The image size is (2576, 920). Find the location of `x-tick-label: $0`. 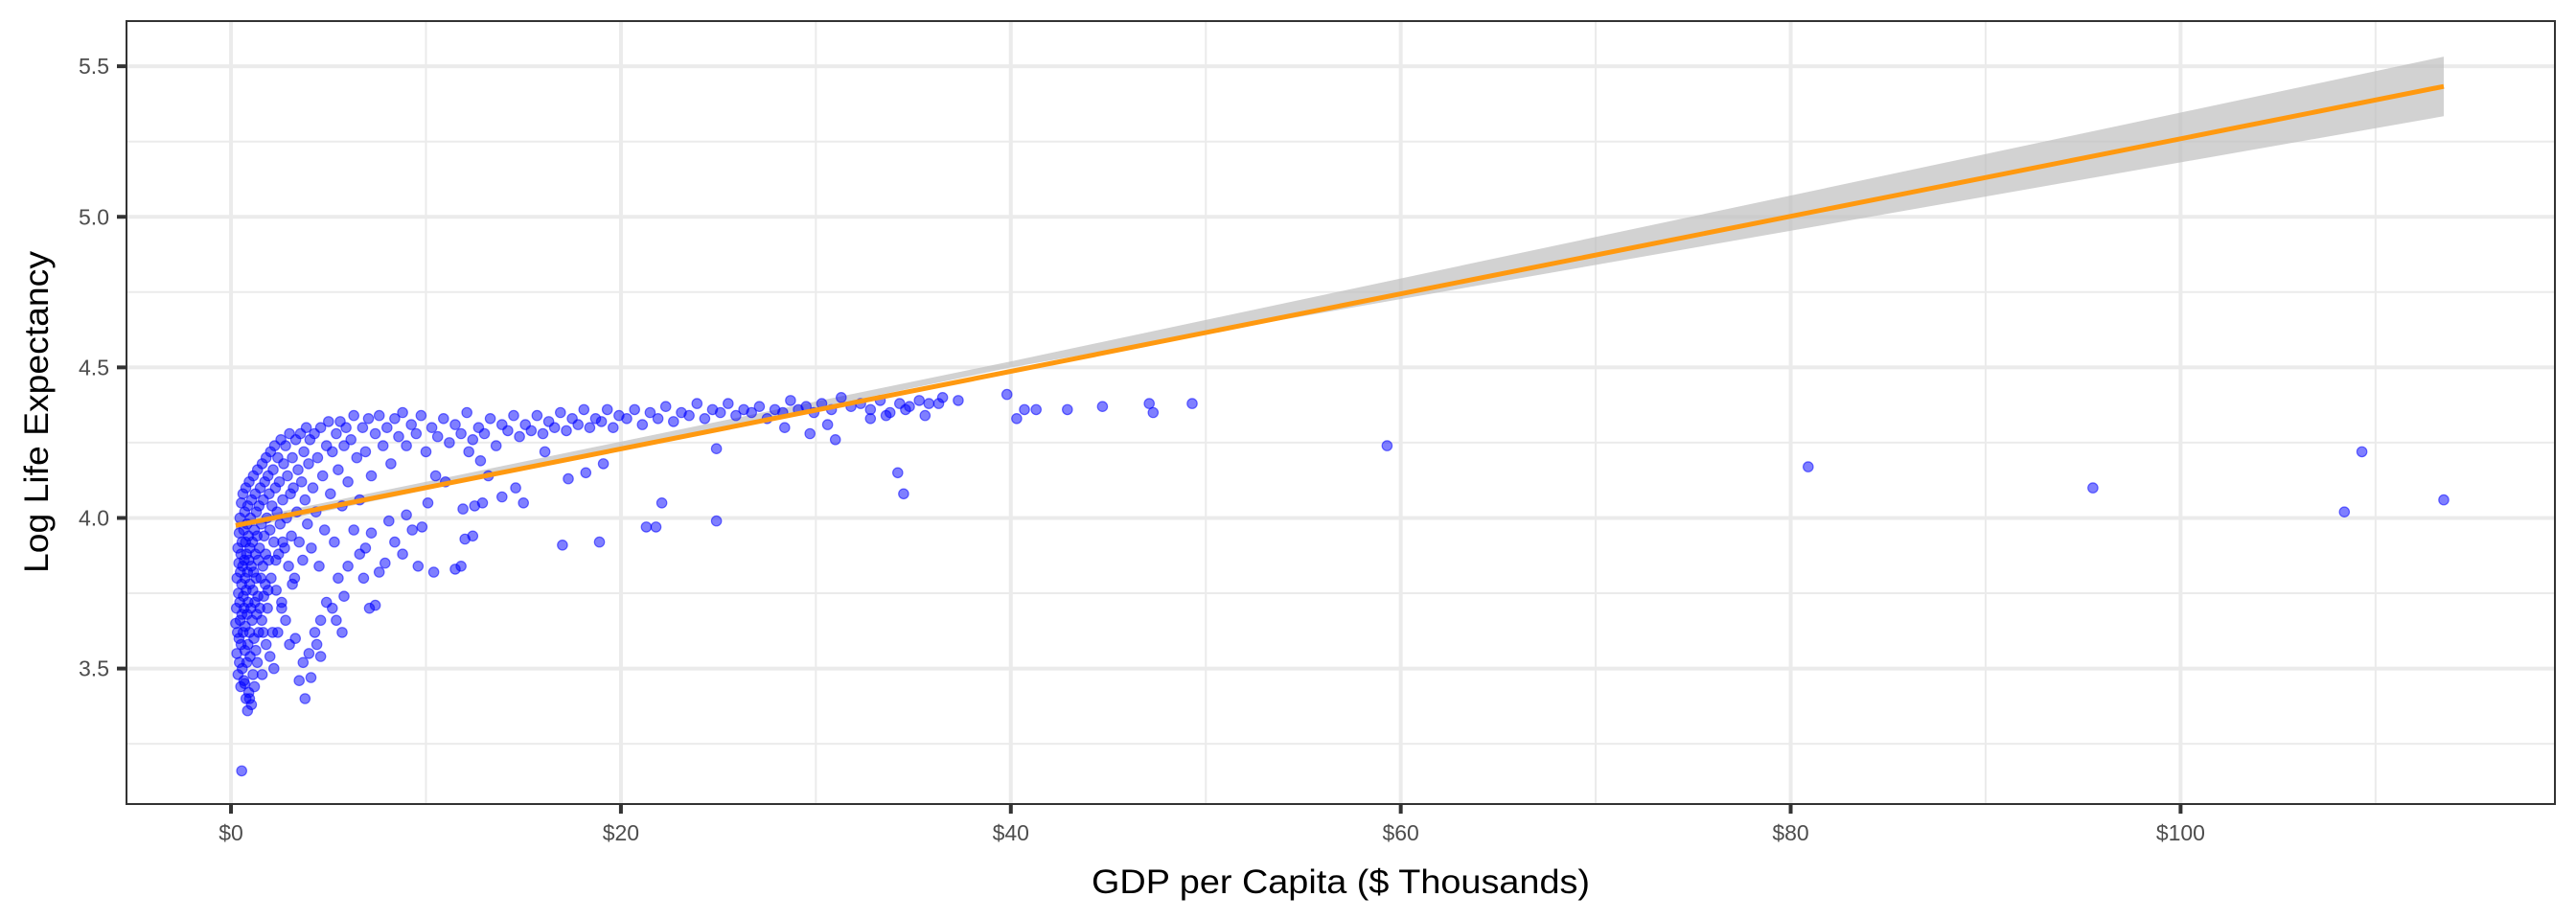

x-tick-label: $0 is located at coordinates (230, 832).